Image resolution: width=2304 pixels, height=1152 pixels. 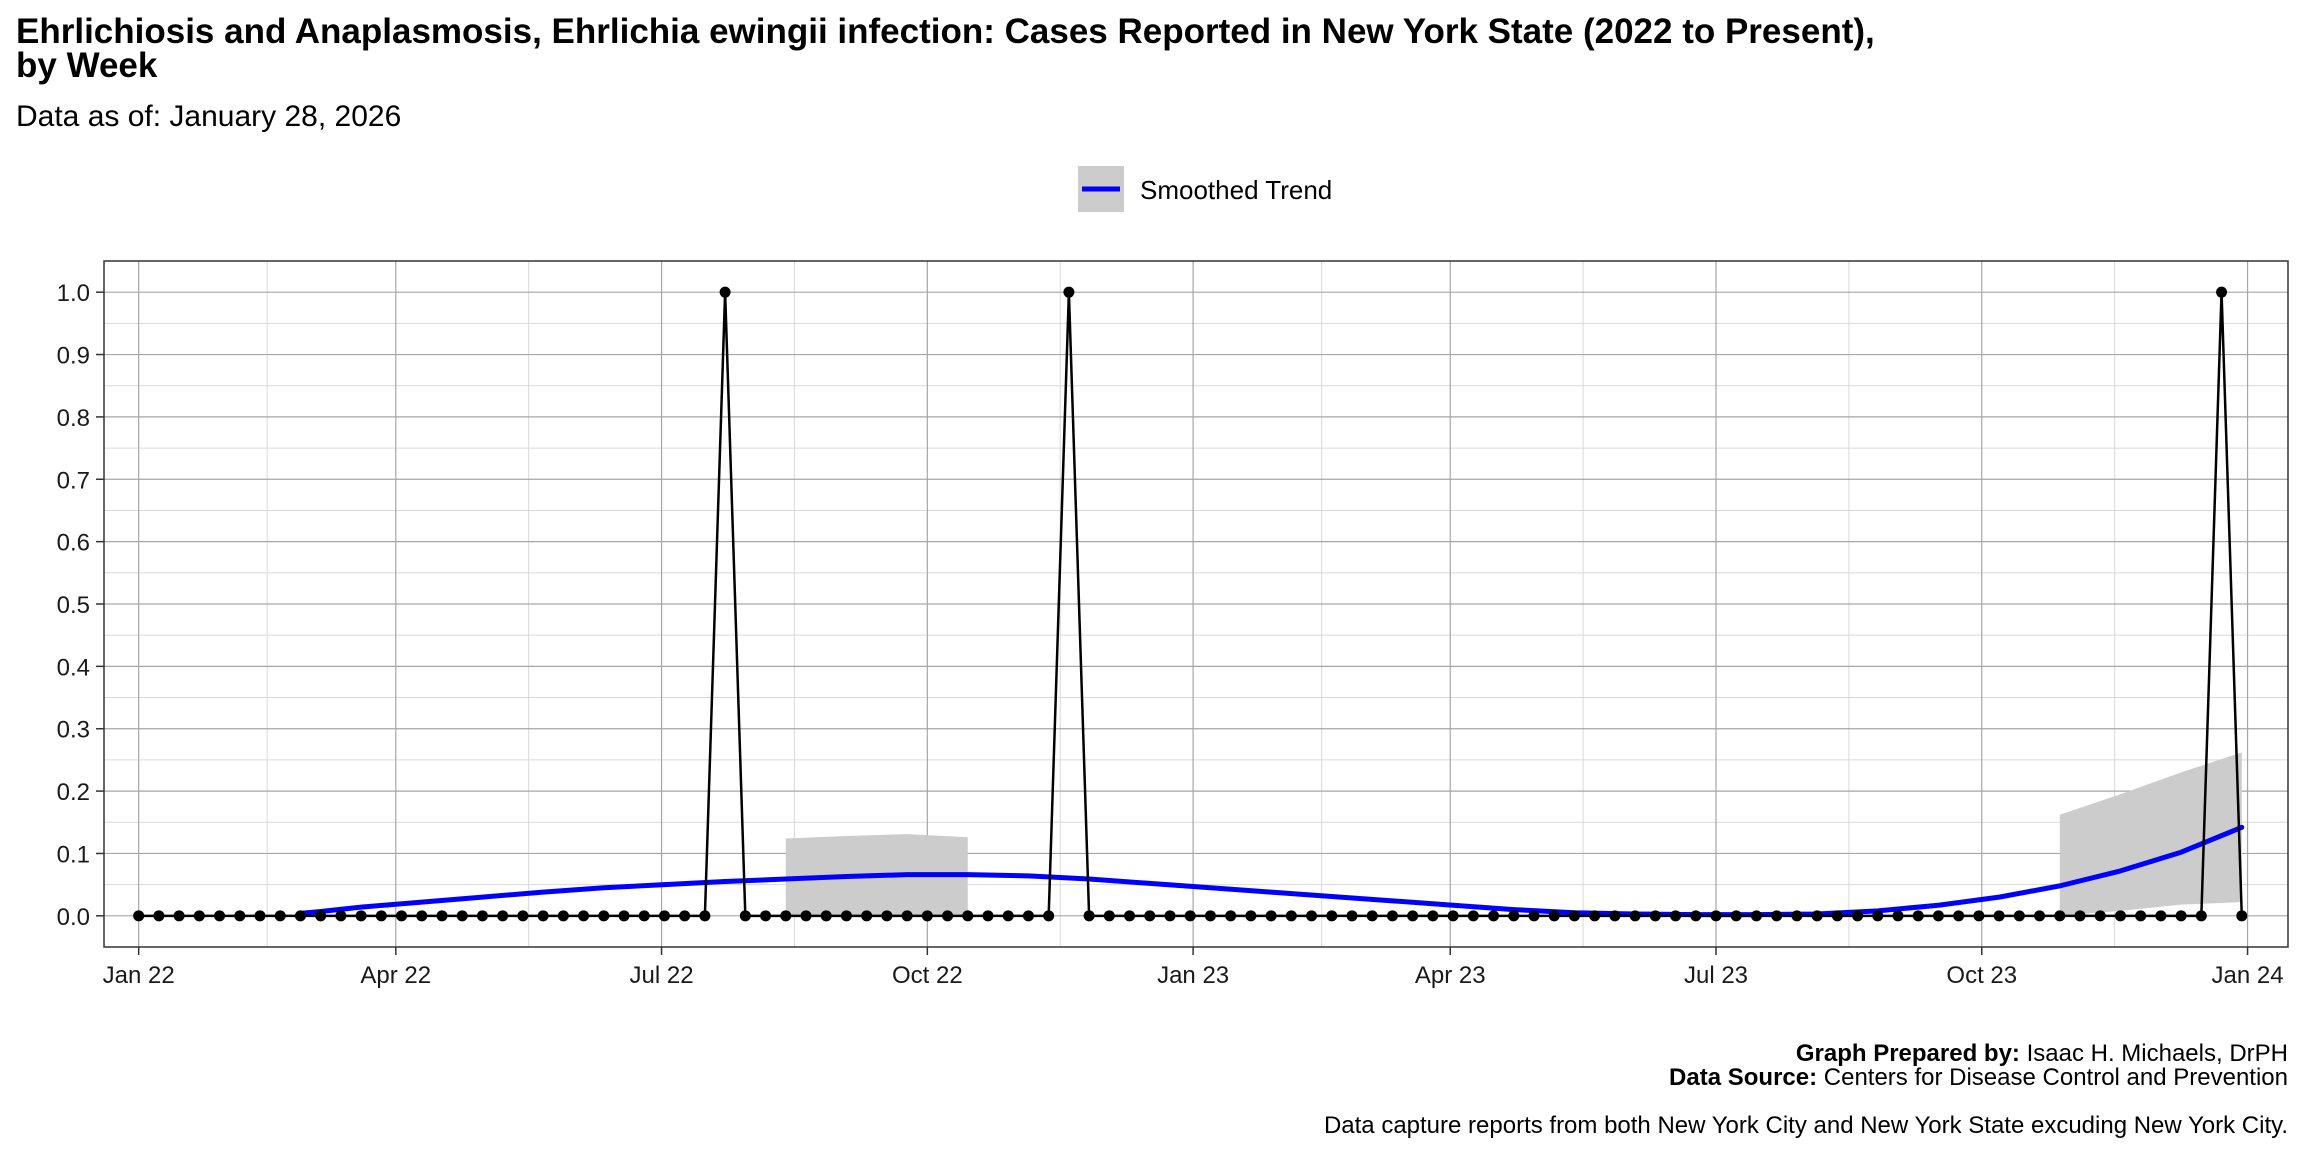 What do you see at coordinates (1716, 975) in the screenshot?
I see `x-tick-label: Jul 23` at bounding box center [1716, 975].